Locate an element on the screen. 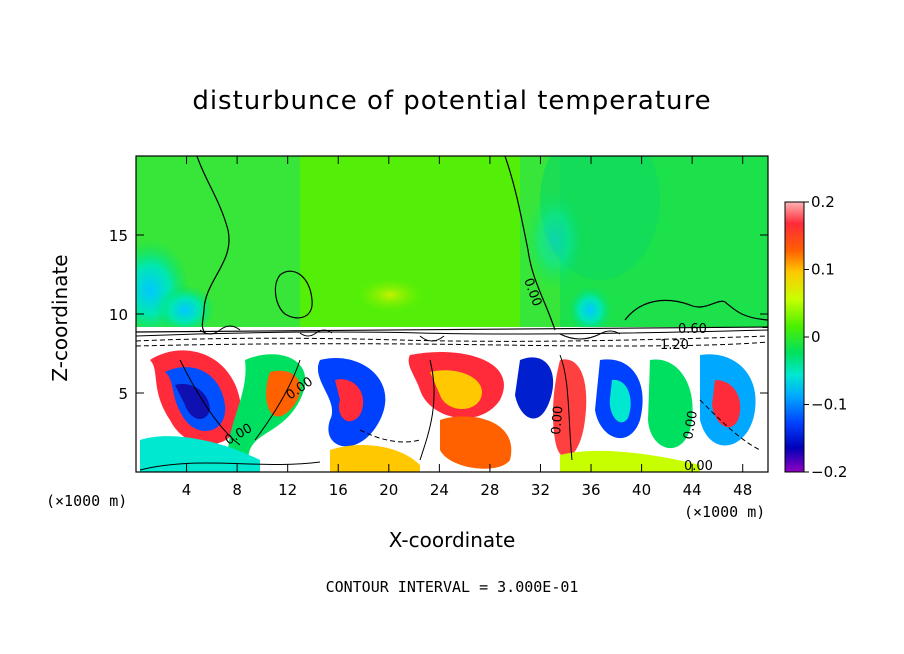  x-tick-label: 16 is located at coordinates (338, 490).